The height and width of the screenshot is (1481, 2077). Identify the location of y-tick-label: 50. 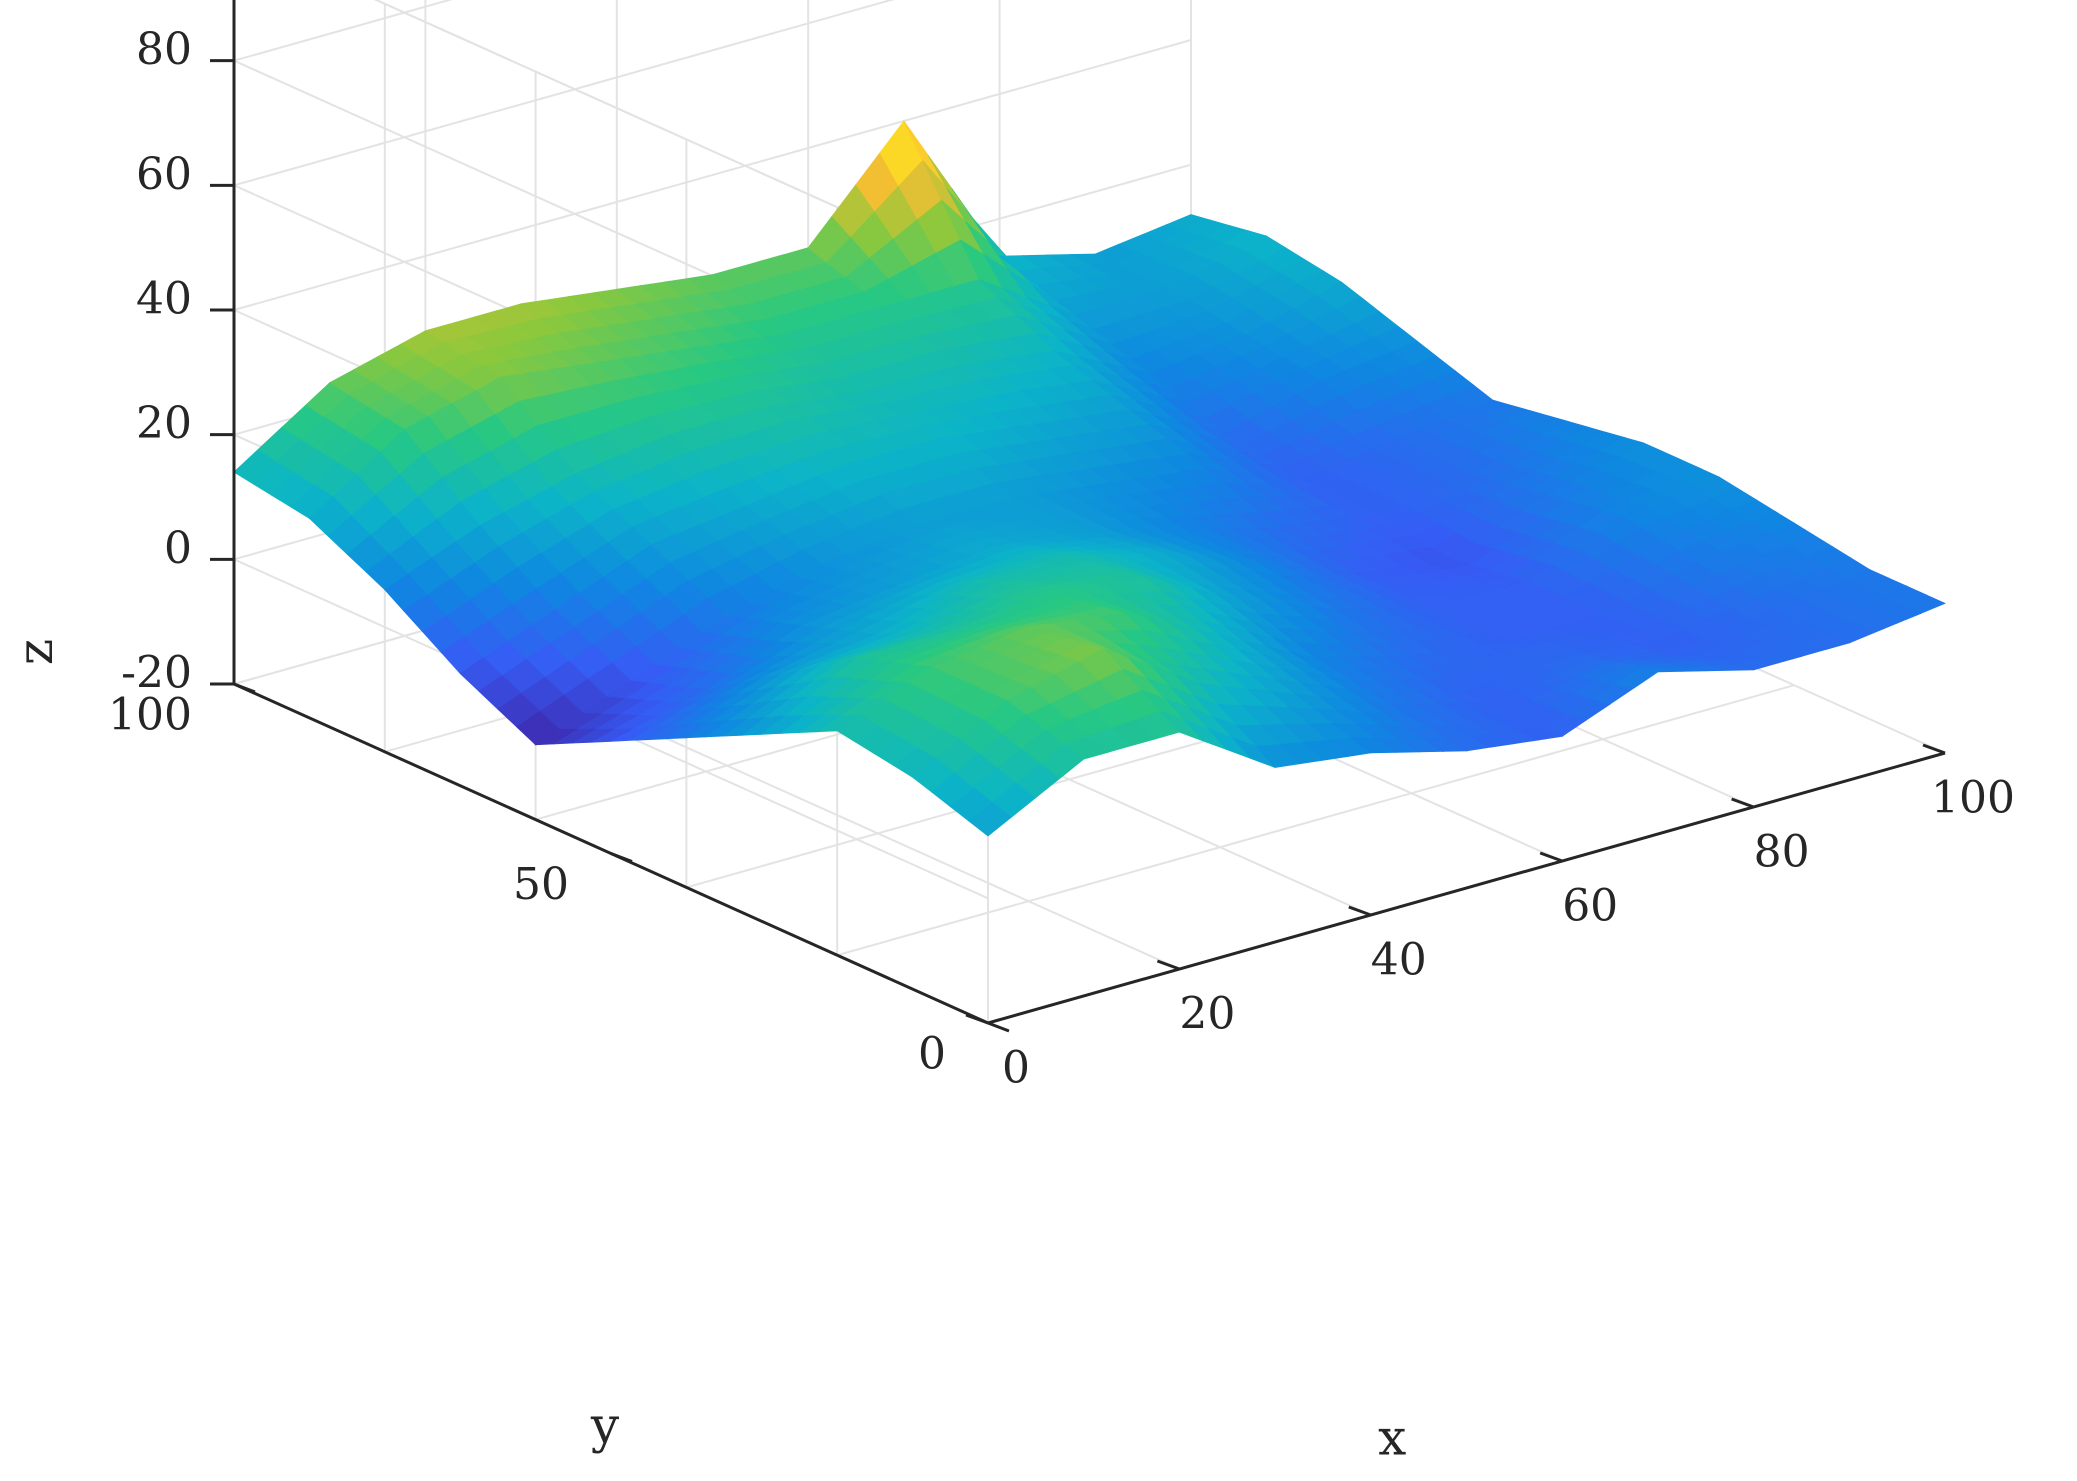
(541, 884).